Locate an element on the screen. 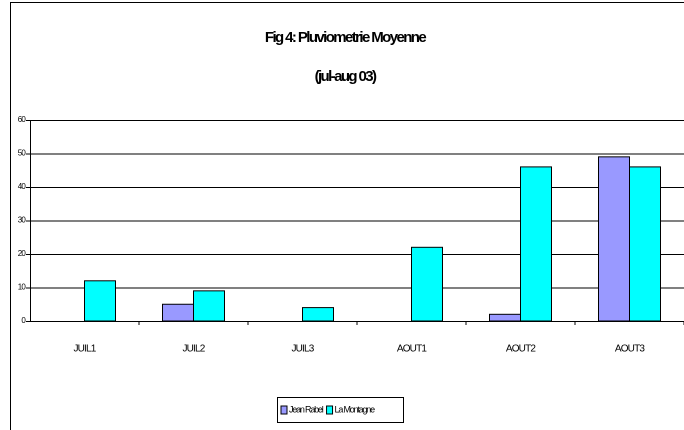  chart-title: Fig 4: Pluviometrie Moyenne is located at coordinates (345, 37).